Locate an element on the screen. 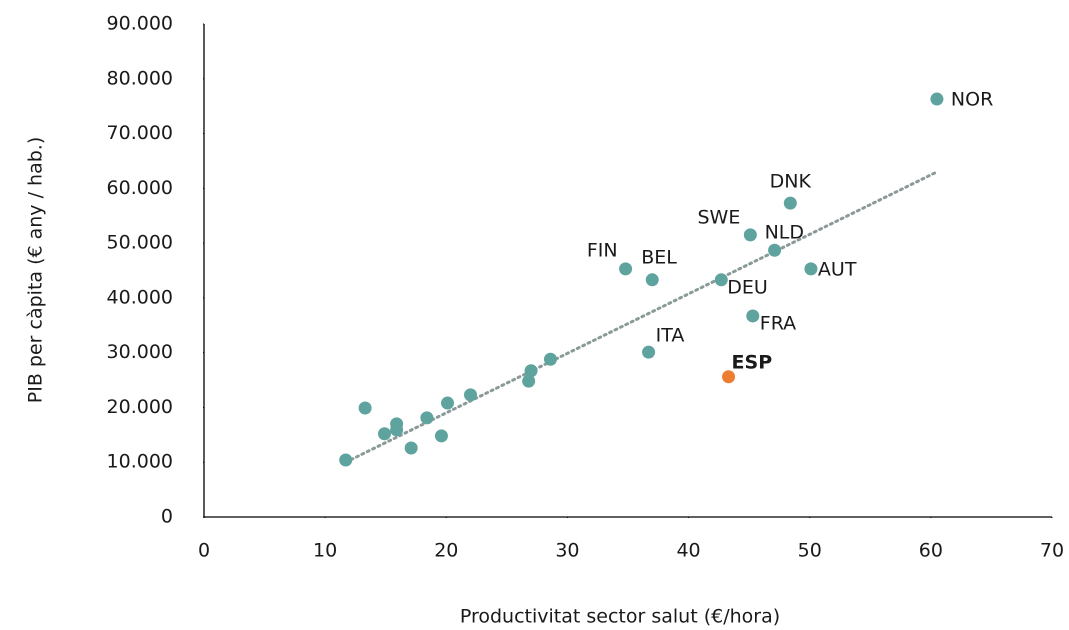 The width and height of the screenshot is (1069, 630). point-label: ESP is located at coordinates (752, 362).